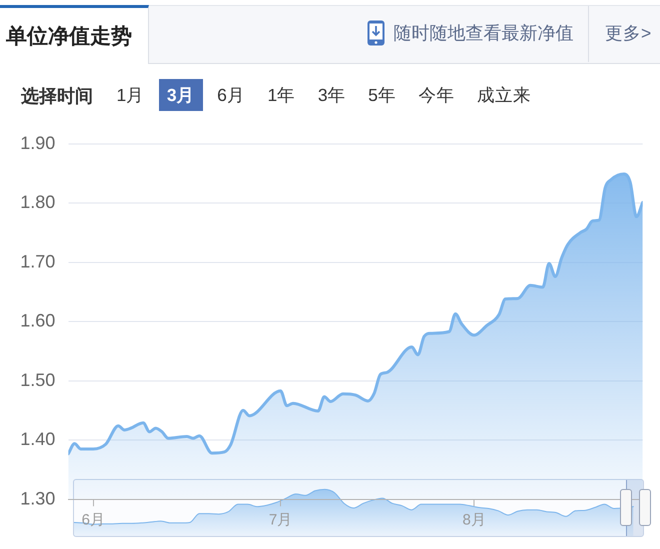 The width and height of the screenshot is (660, 549). Describe the element at coordinates (628, 33) in the screenshot. I see `text: 更多>` at that location.